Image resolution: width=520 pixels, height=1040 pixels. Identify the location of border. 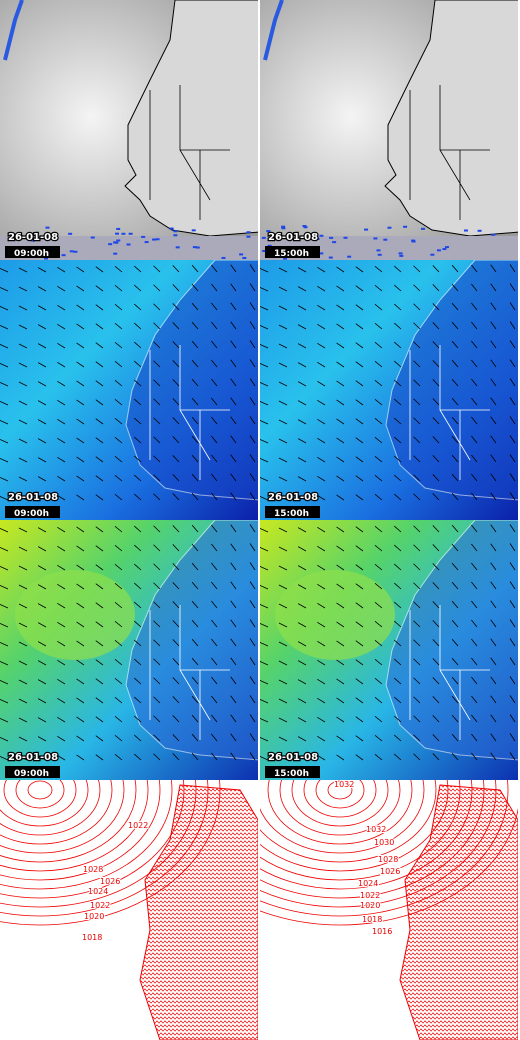
(449, 672).